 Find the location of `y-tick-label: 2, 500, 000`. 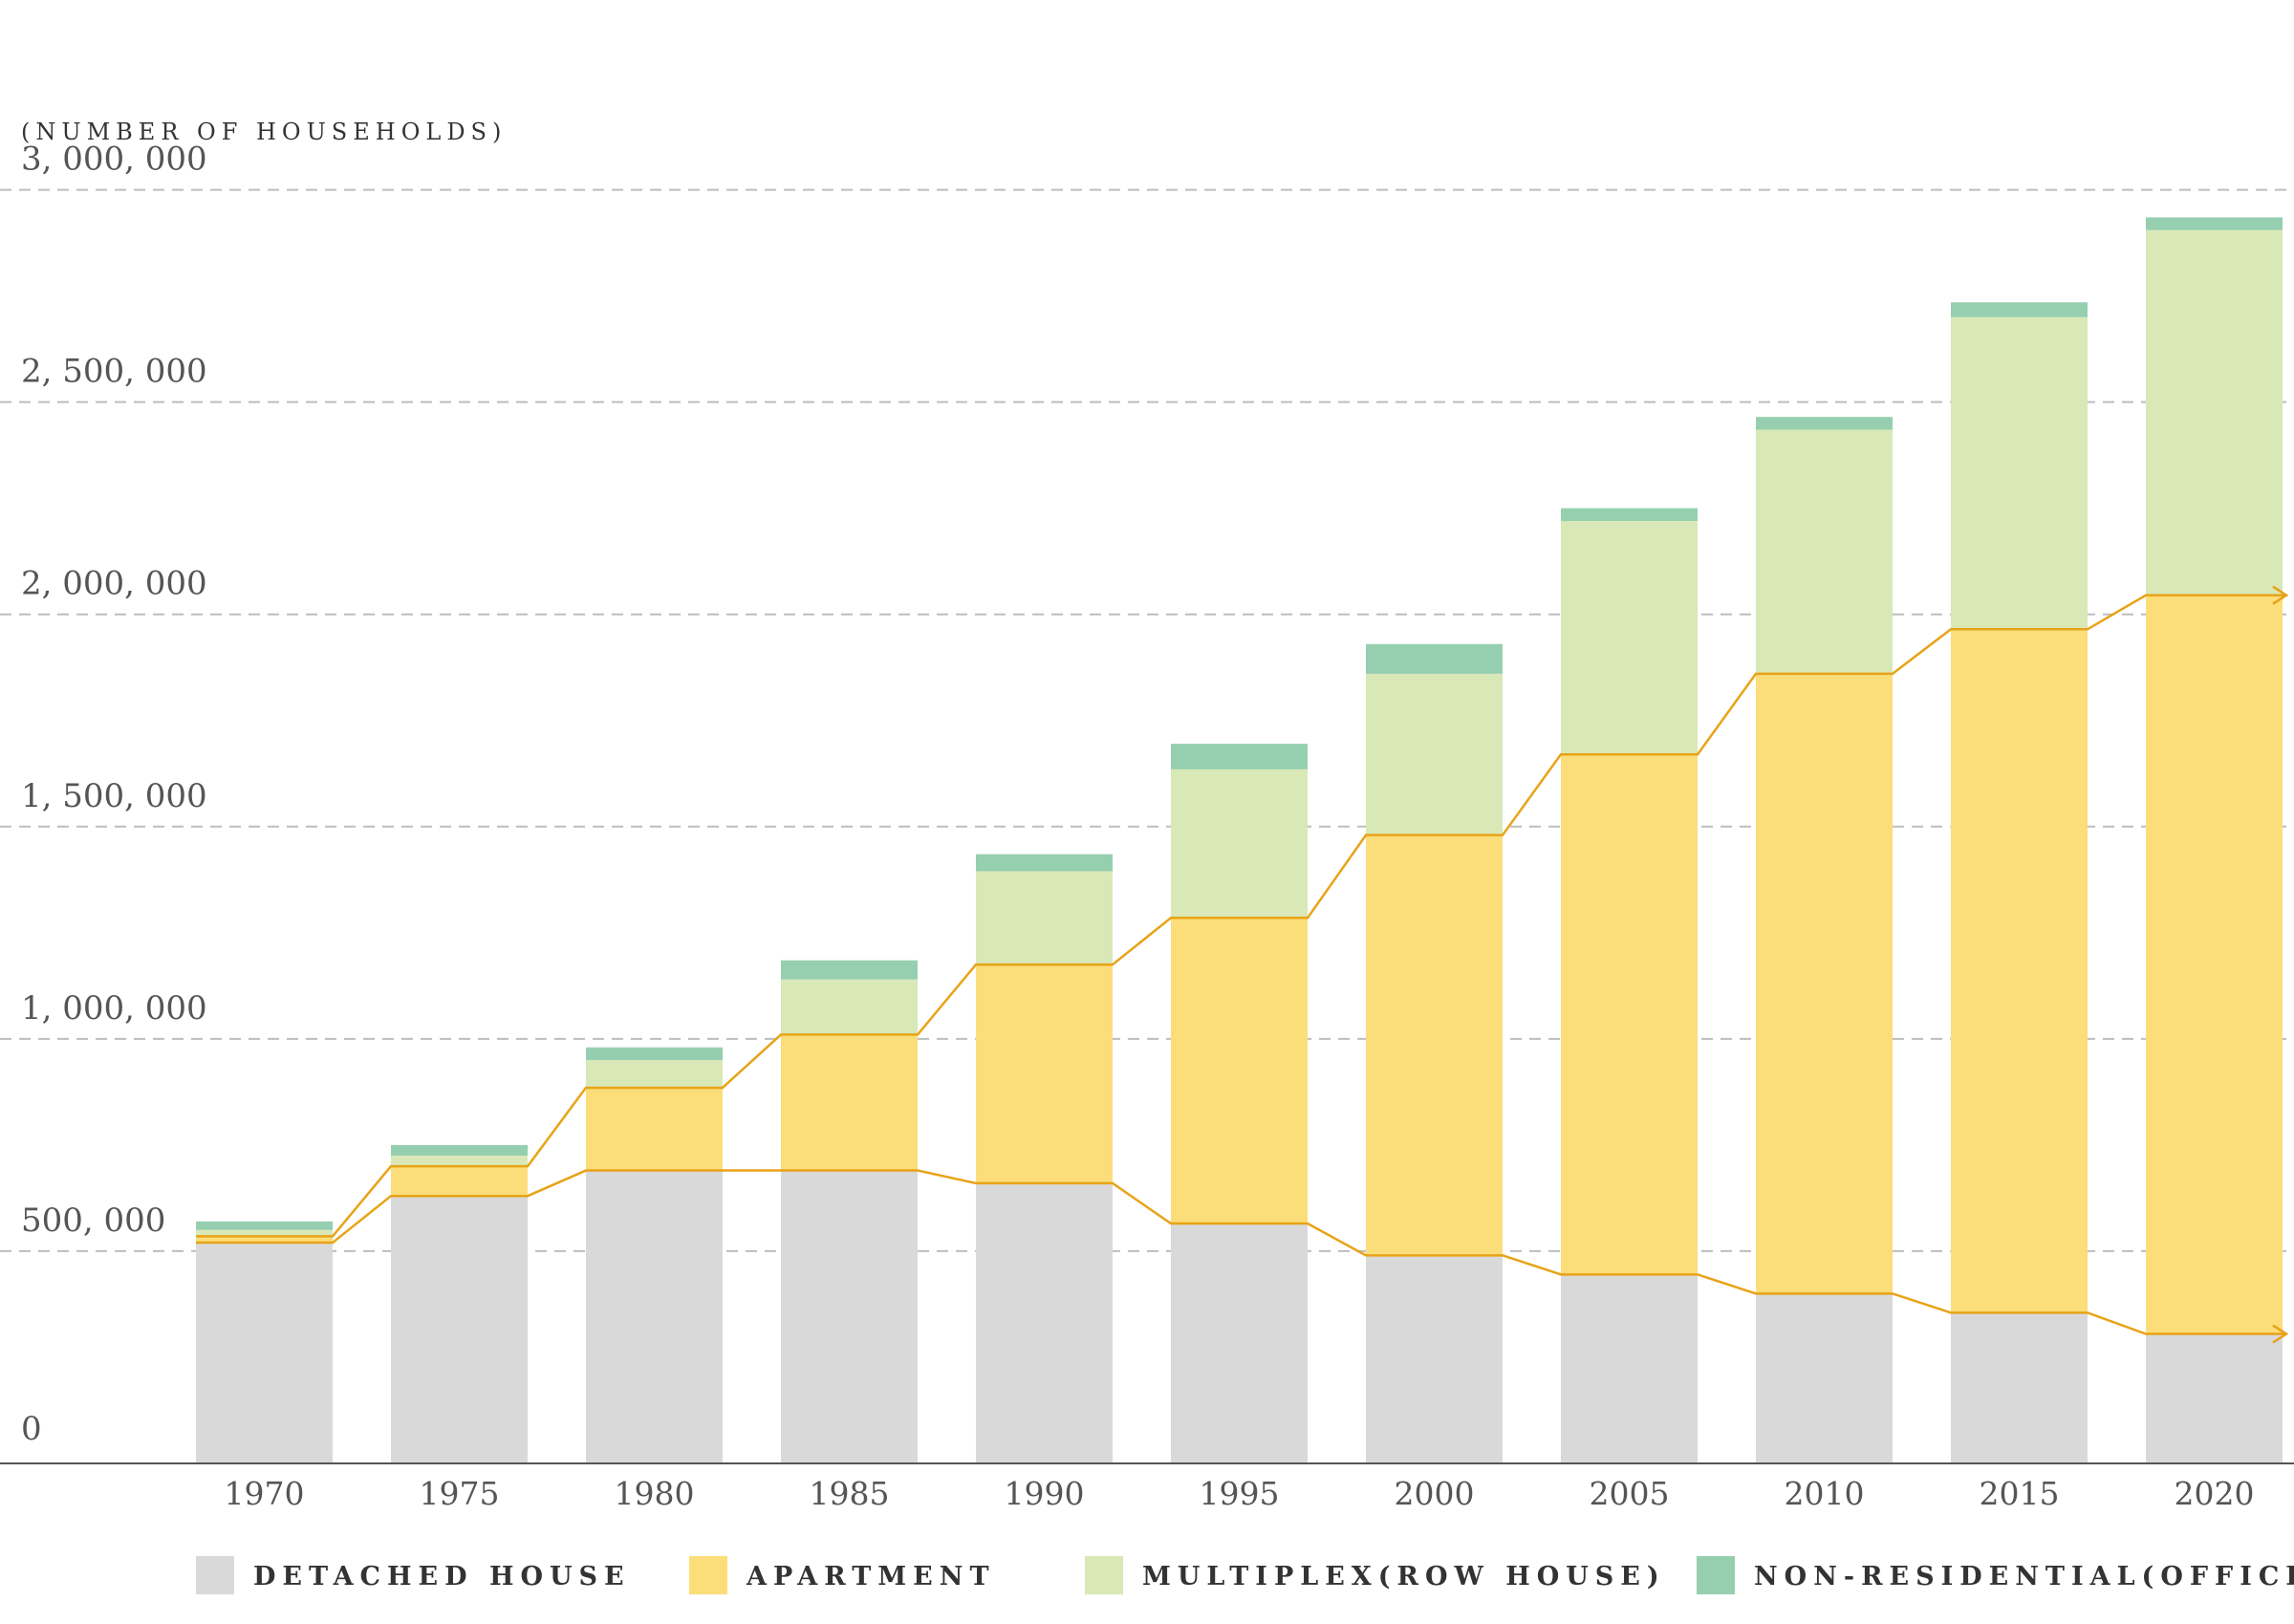

y-tick-label: 2, 500, 000 is located at coordinates (114, 372).